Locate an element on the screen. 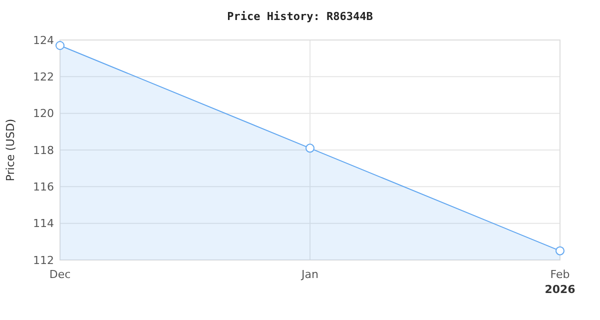 Image resolution: width=600 pixels, height=320 pixels. chart-title: Price History: R86344B is located at coordinates (300, 16).